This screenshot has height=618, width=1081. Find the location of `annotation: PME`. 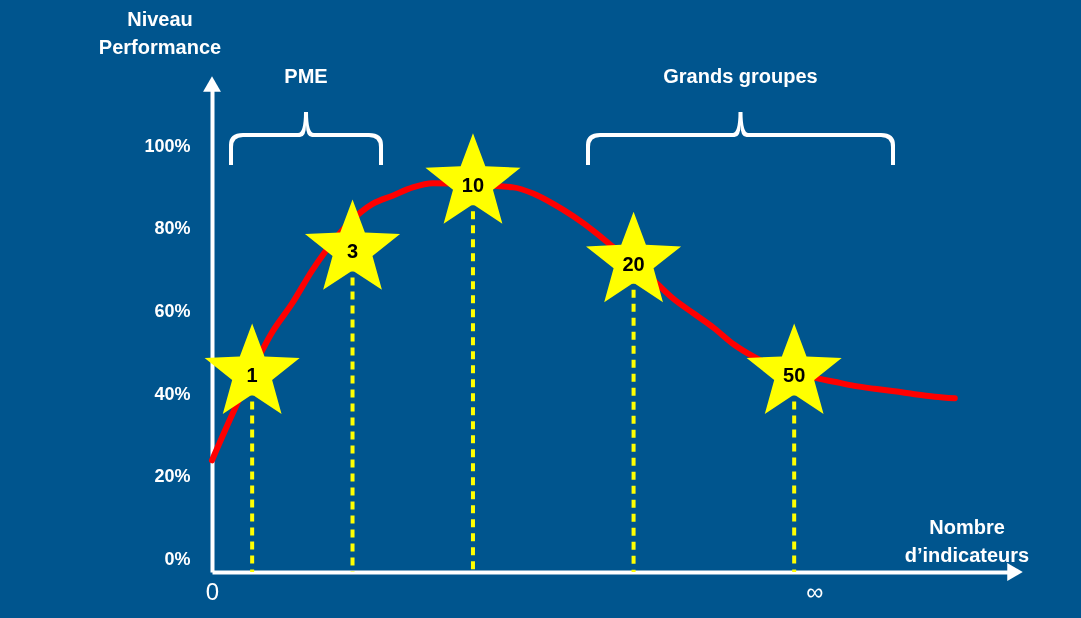

annotation: PME is located at coordinates (306, 76).